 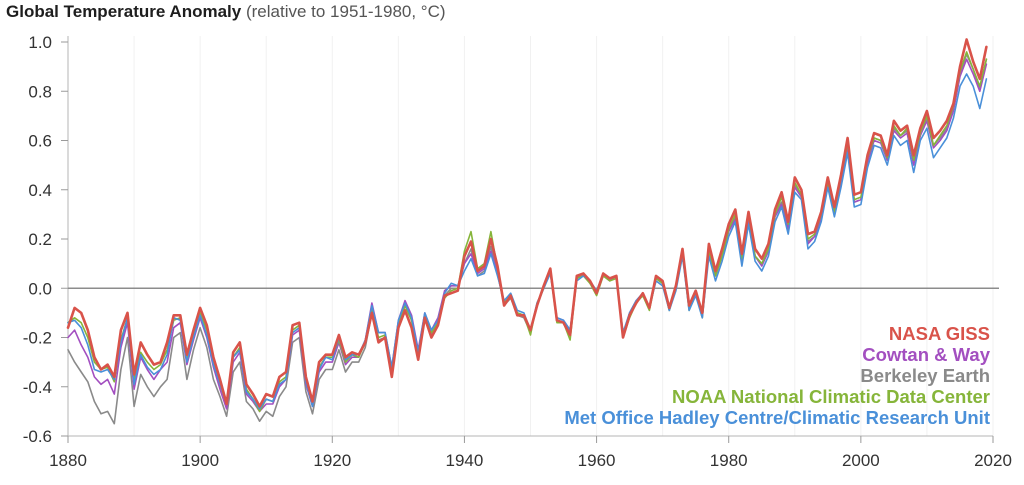 I want to click on x-tick-label: 2020, so click(x=993, y=460).